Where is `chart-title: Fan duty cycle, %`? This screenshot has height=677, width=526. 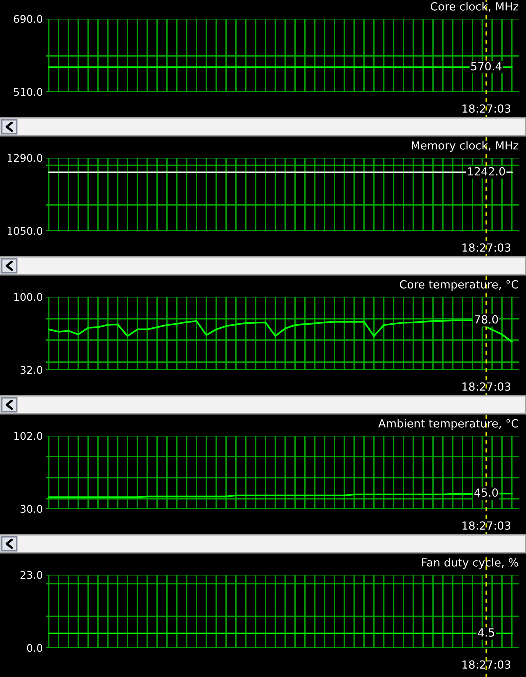 chart-title: Fan duty cycle, % is located at coordinates (470, 563).